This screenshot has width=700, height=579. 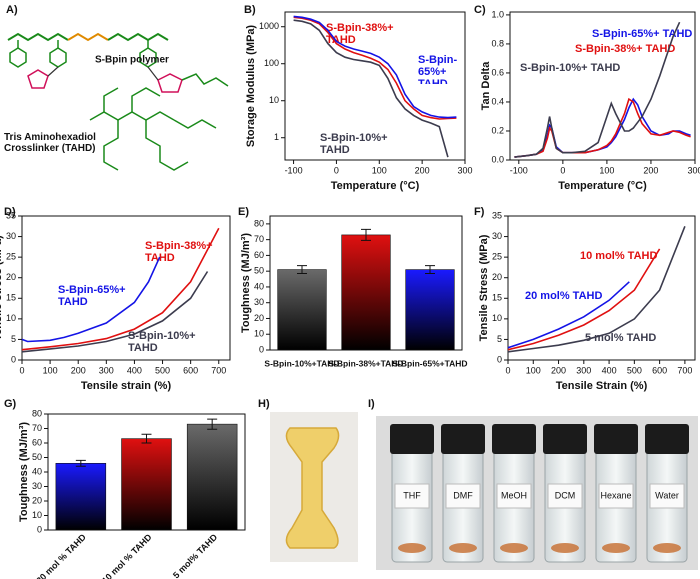 I want to click on y-axis-label: Tan Delta, so click(x=486, y=86).